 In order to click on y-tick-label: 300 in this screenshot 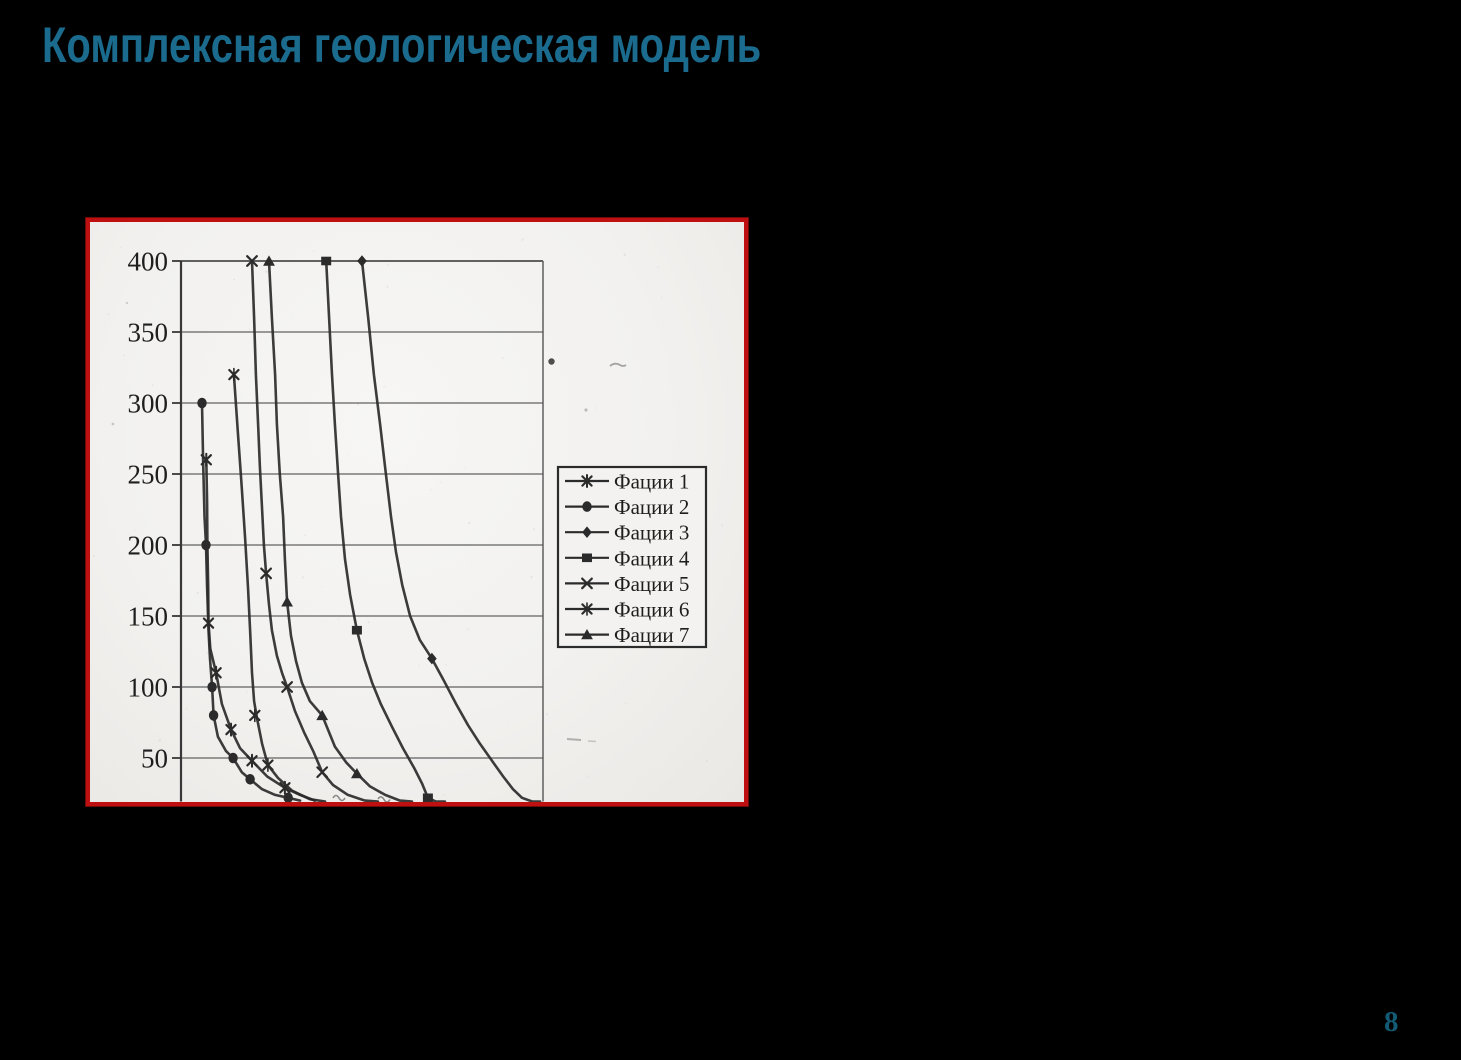, I will do `click(148, 404)`.